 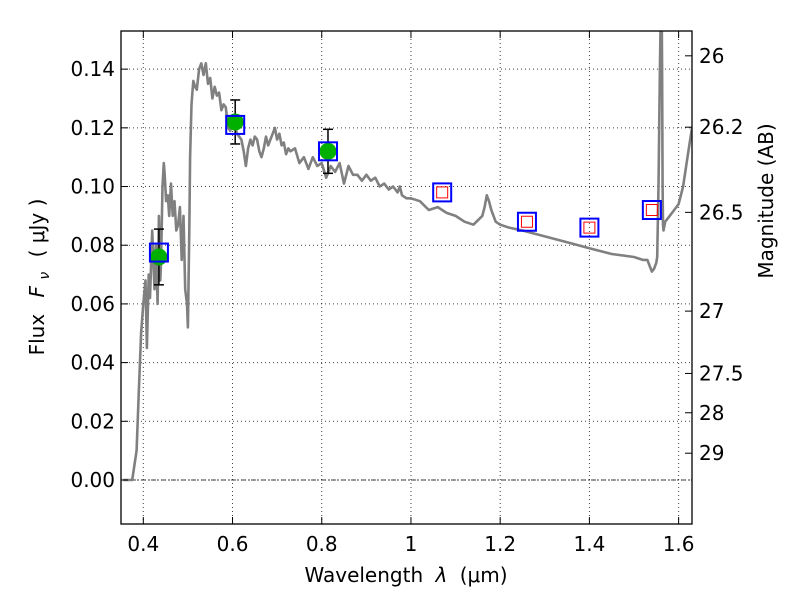 I want to click on y-tick-label-6: 0.12, so click(x=92, y=128).